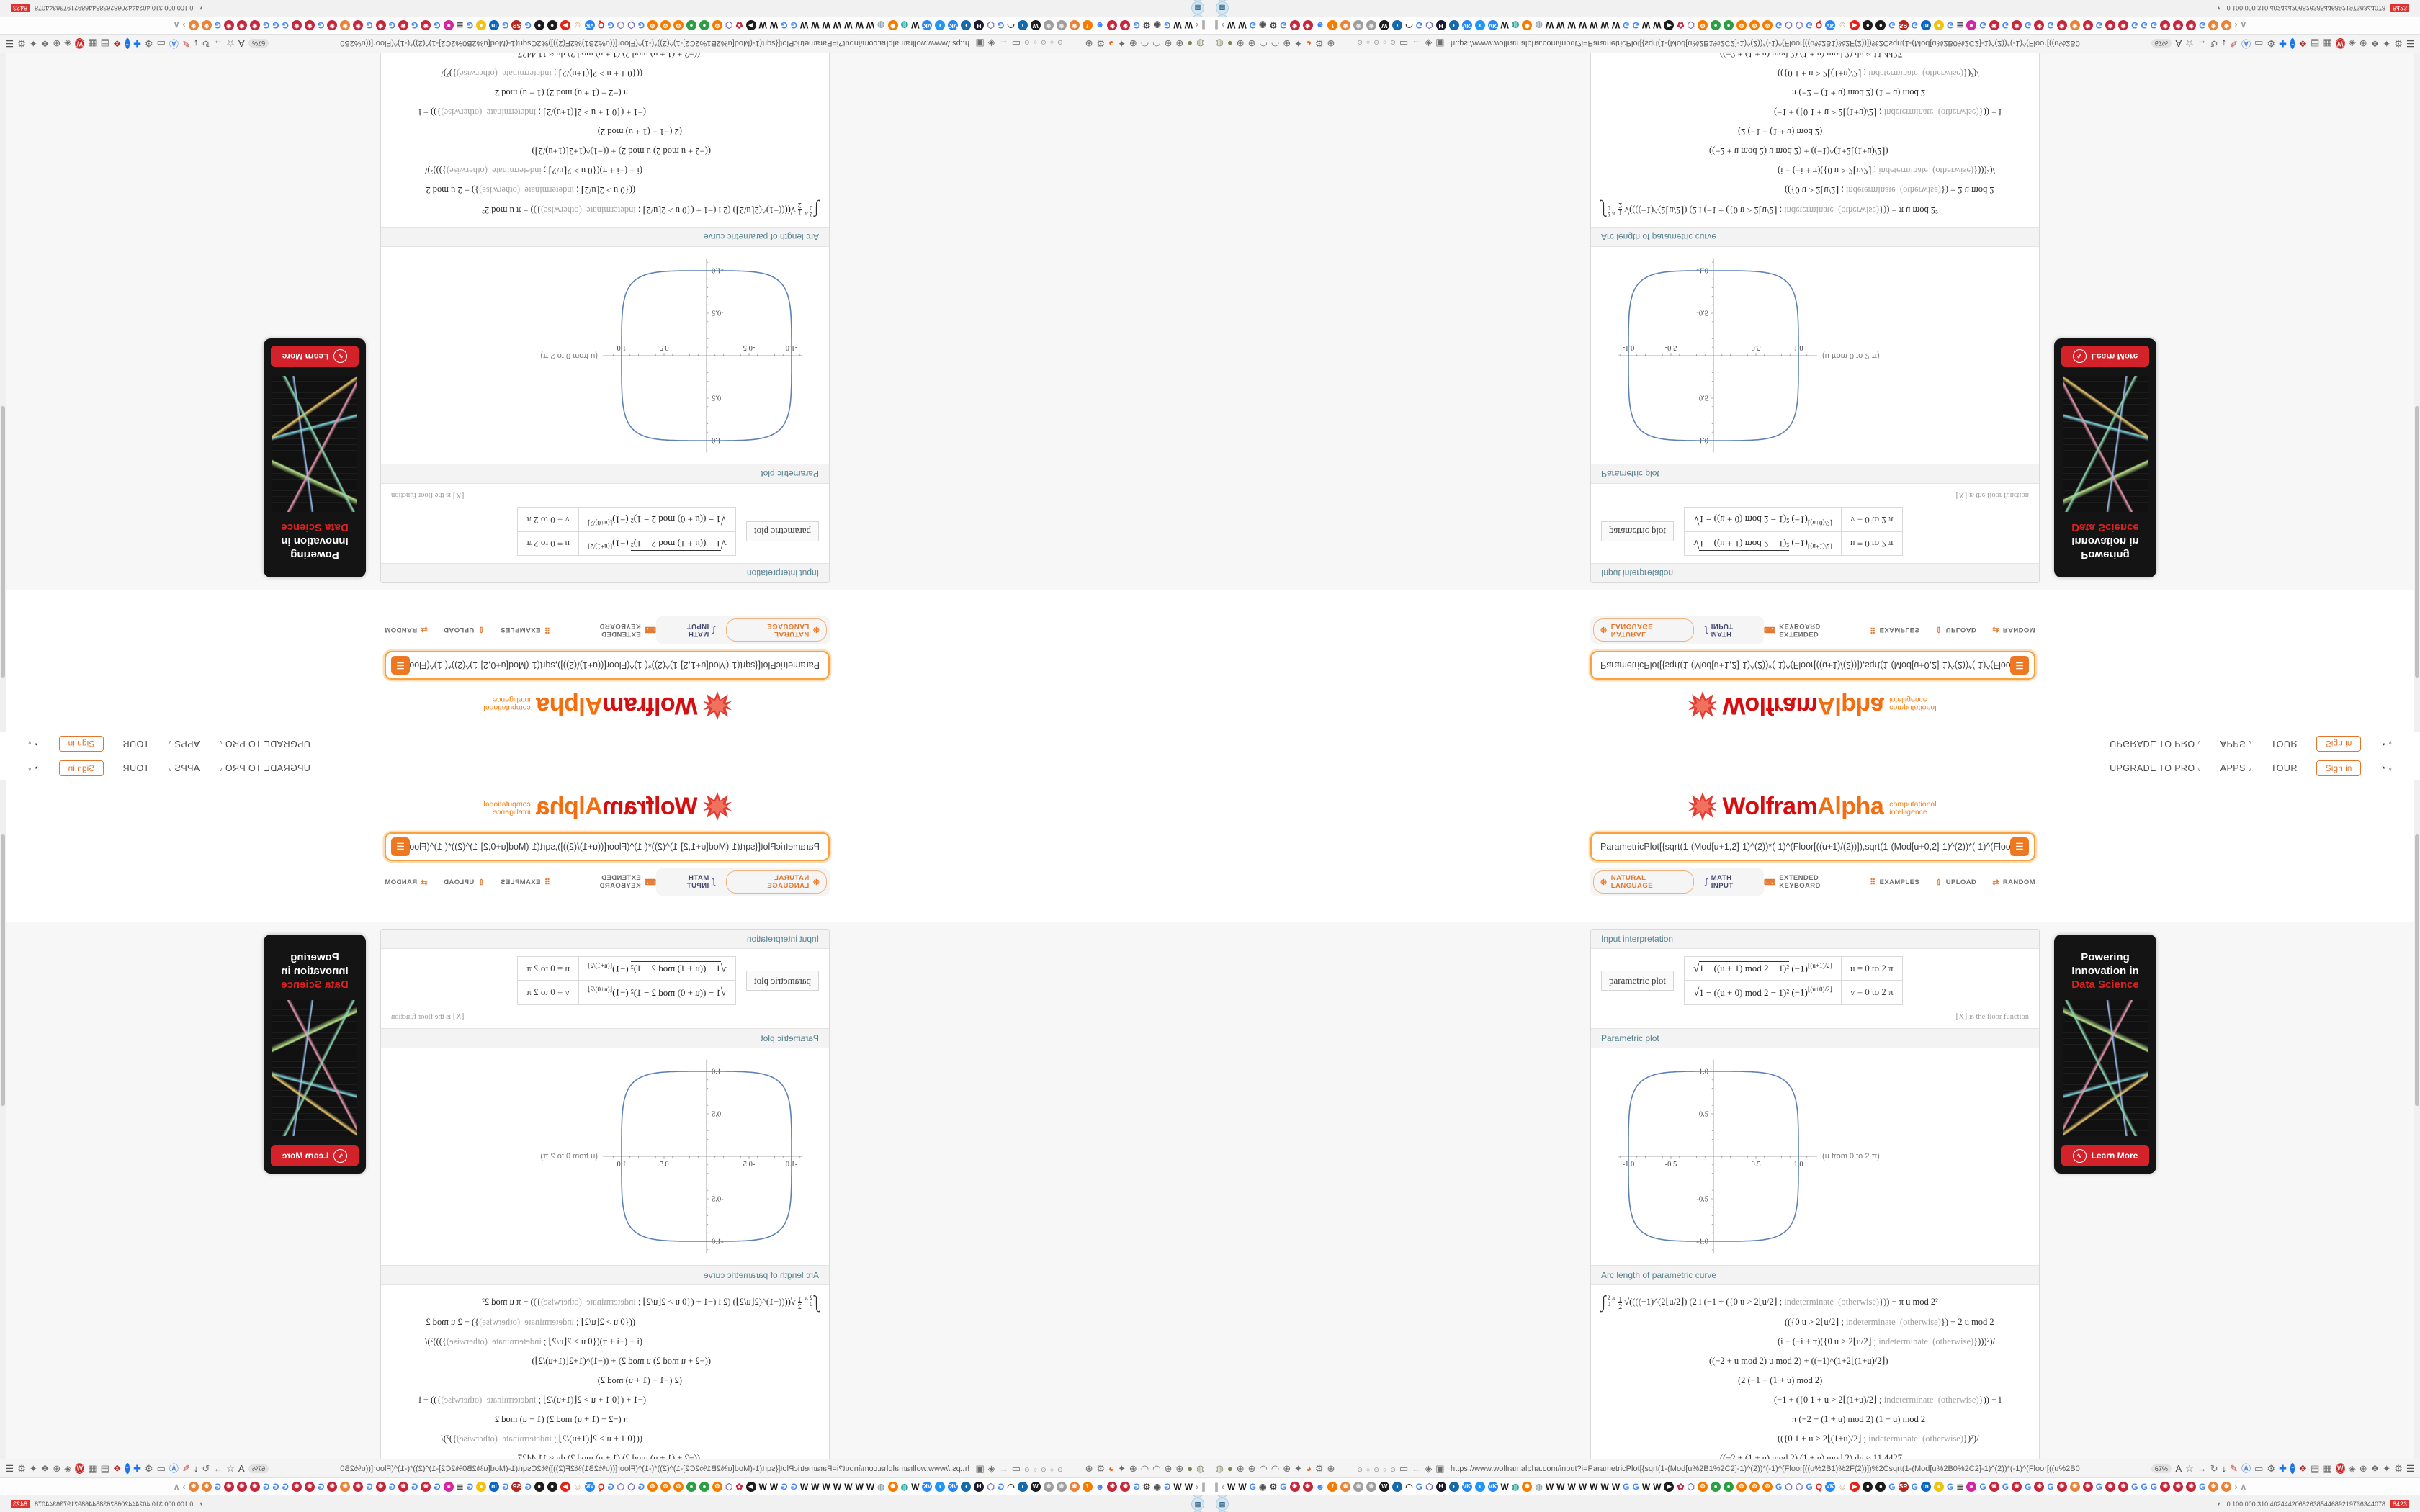 The image size is (2420, 1512). Describe the element at coordinates (1011, 25) in the screenshot. I see `bookmark-favicon: ◠` at that location.